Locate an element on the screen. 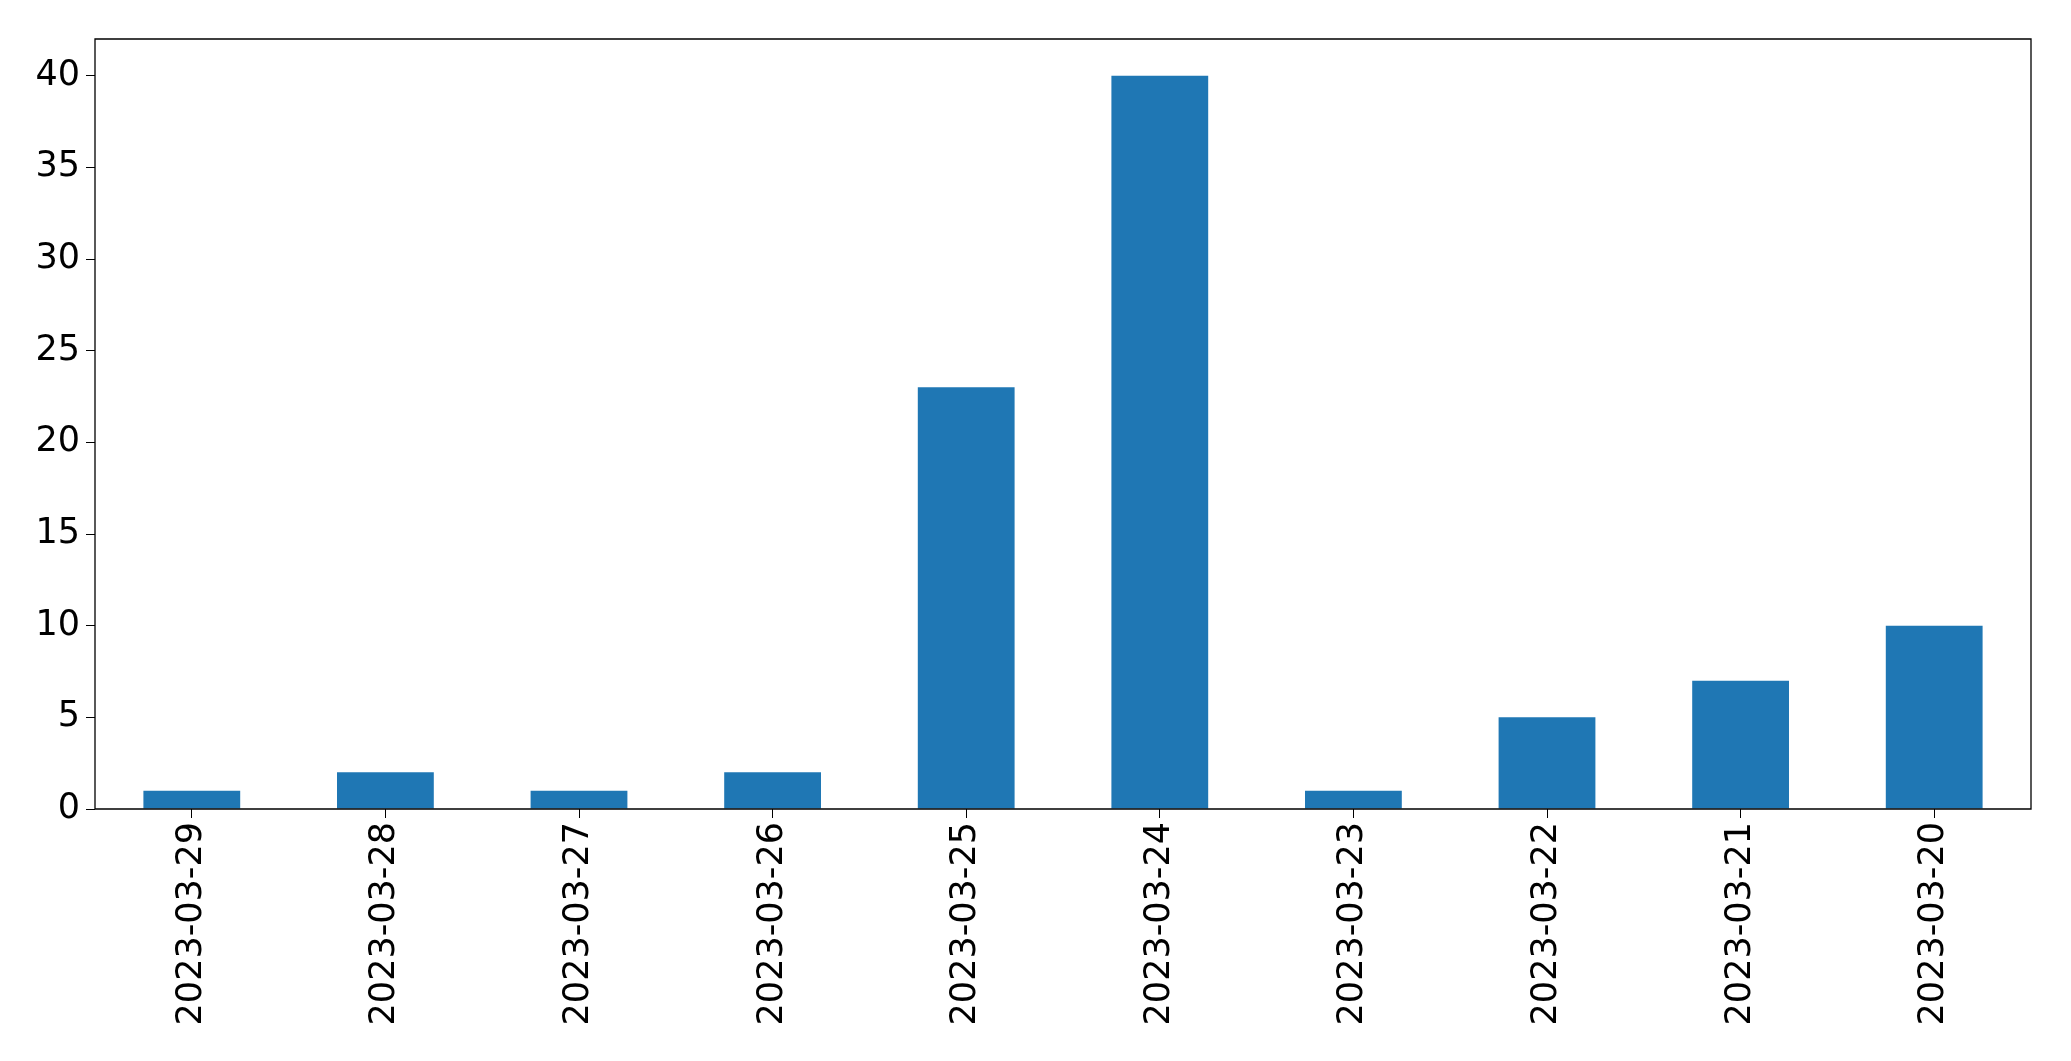 The width and height of the screenshot is (2071, 1061). y-tick-label: 25 is located at coordinates (57, 347).